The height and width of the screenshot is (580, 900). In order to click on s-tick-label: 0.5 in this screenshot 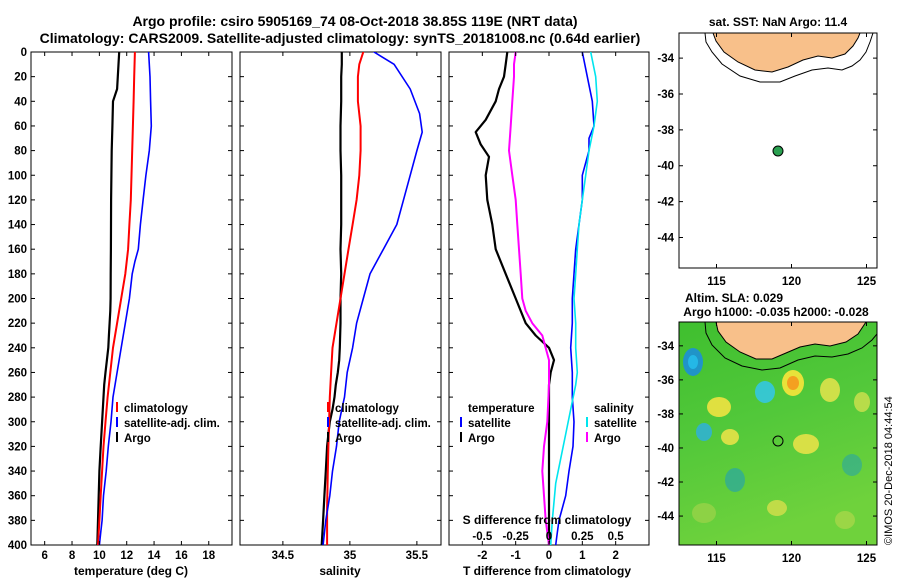, I will do `click(616, 537)`.